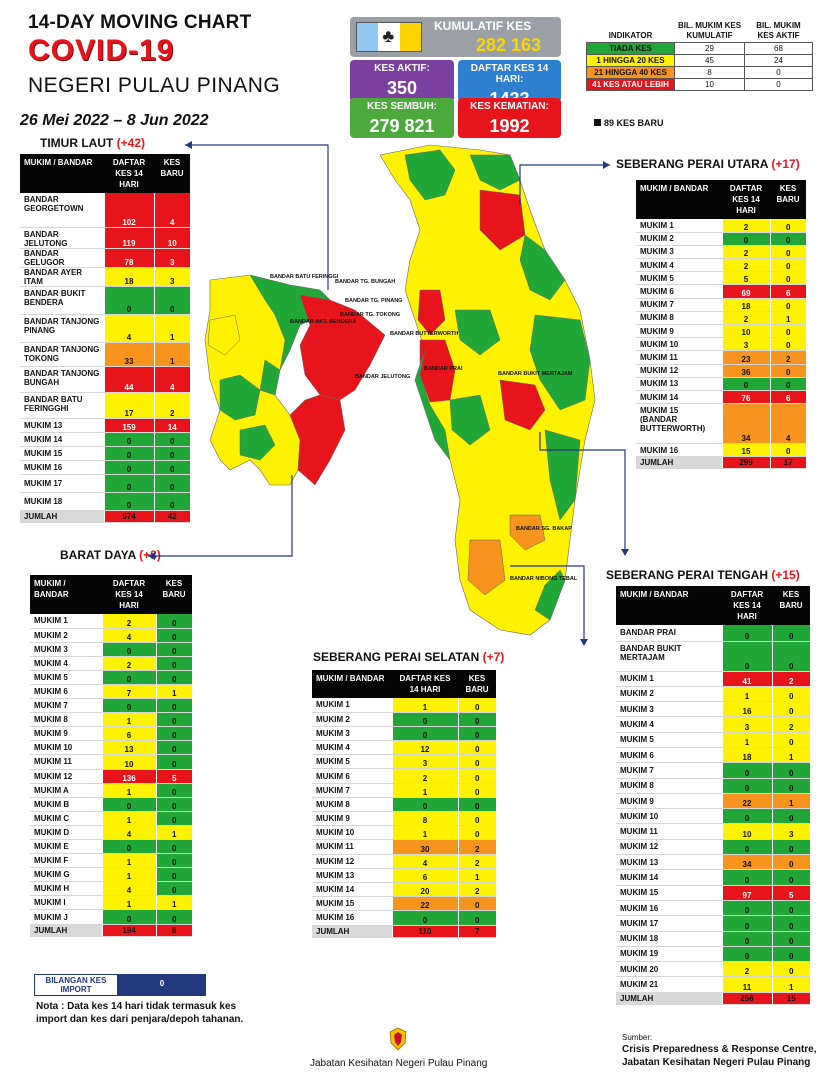 This screenshot has width=840, height=1080. What do you see at coordinates (424, 790) in the screenshot?
I see `row-daftar: 1` at bounding box center [424, 790].